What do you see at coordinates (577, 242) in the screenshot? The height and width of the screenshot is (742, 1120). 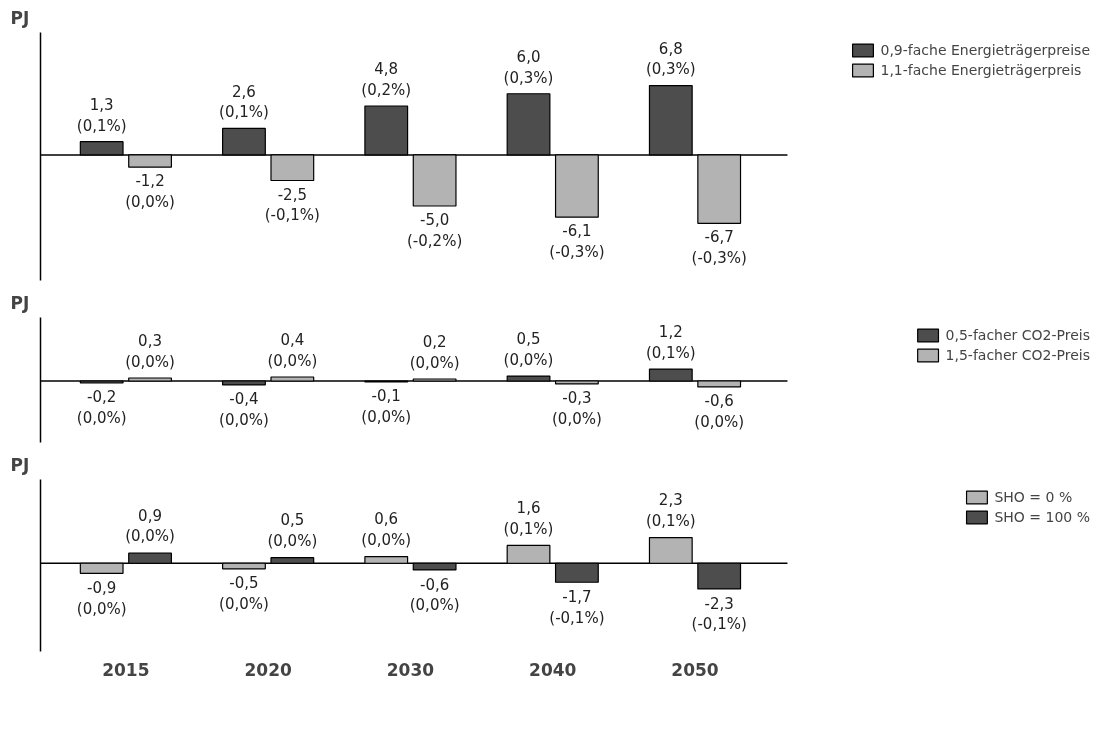 I see `data-label: -6,1 (-0,3%)` at bounding box center [577, 242].